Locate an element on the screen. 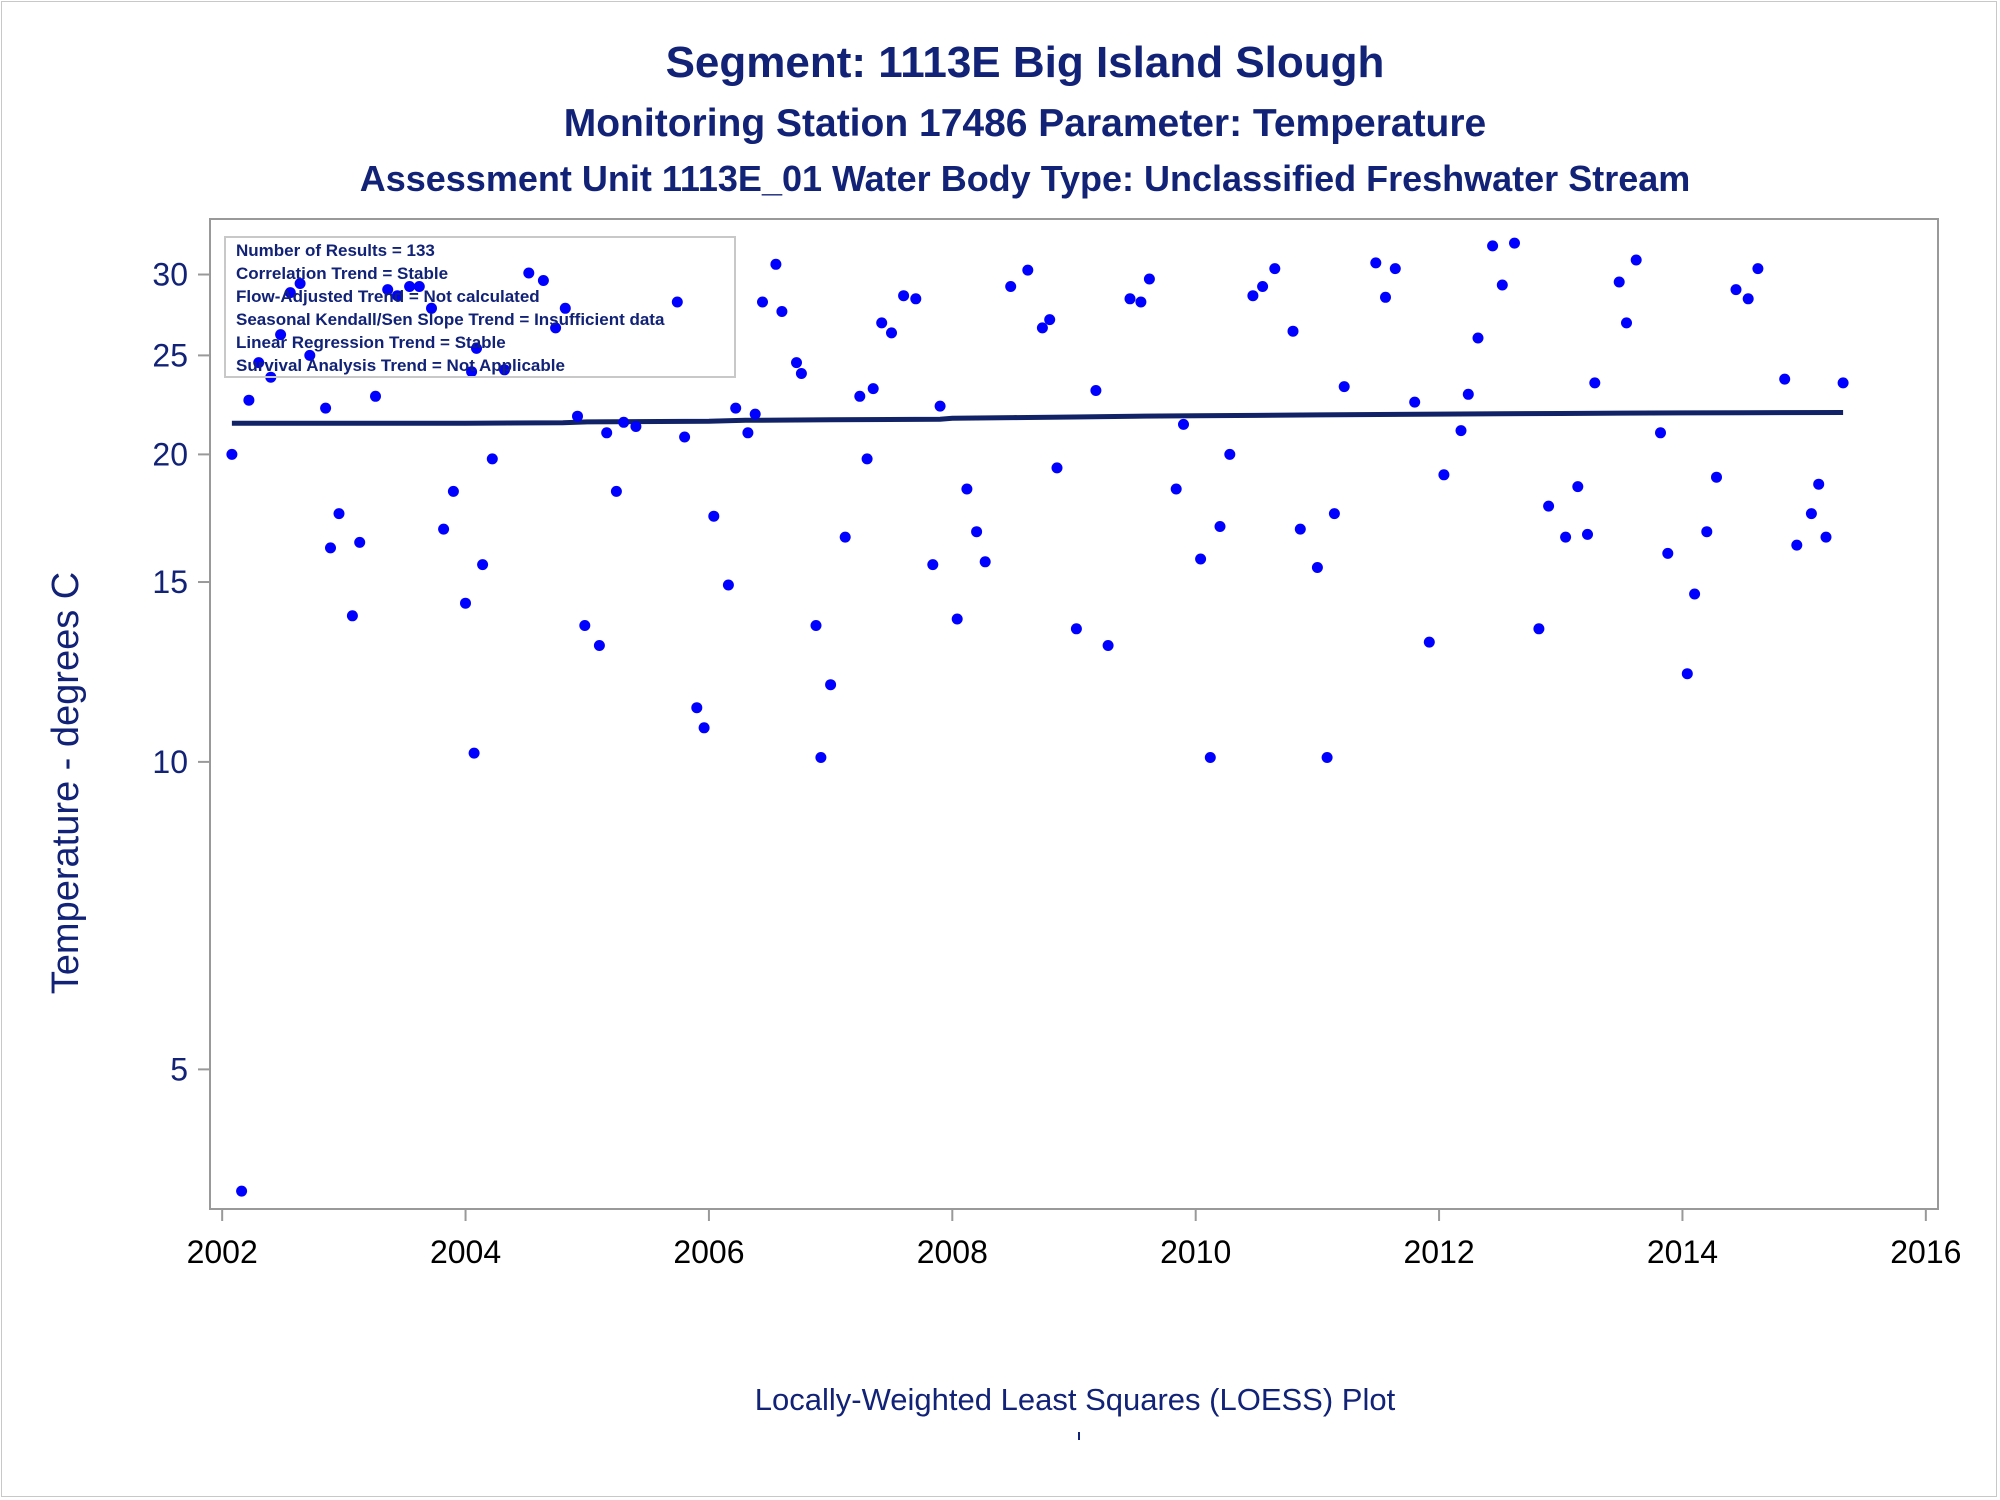 The image size is (2000, 1500). stats-legend-line: Flow-Adjusted Trend = Not calculated is located at coordinates (388, 296).